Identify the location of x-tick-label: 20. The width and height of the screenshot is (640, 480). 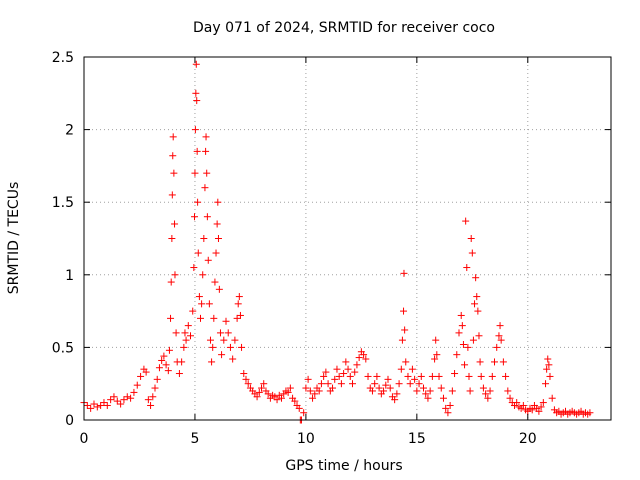
(528, 439).